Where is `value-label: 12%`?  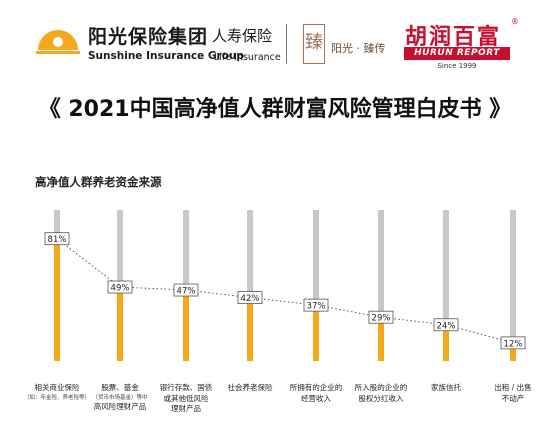 value-label: 12% is located at coordinates (513, 344).